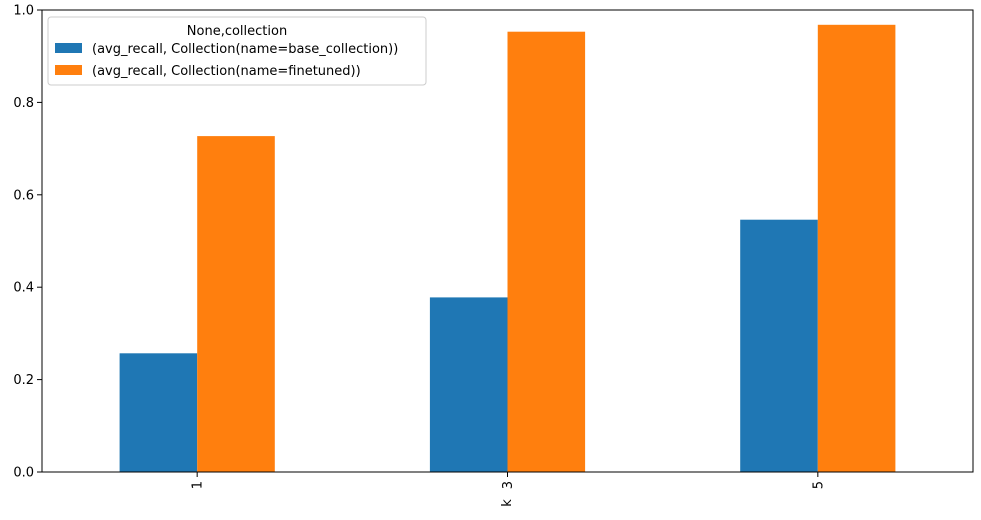 The image size is (981, 520). Describe the element at coordinates (779, 345) in the screenshot. I see `bar-base-collection-k5` at that location.